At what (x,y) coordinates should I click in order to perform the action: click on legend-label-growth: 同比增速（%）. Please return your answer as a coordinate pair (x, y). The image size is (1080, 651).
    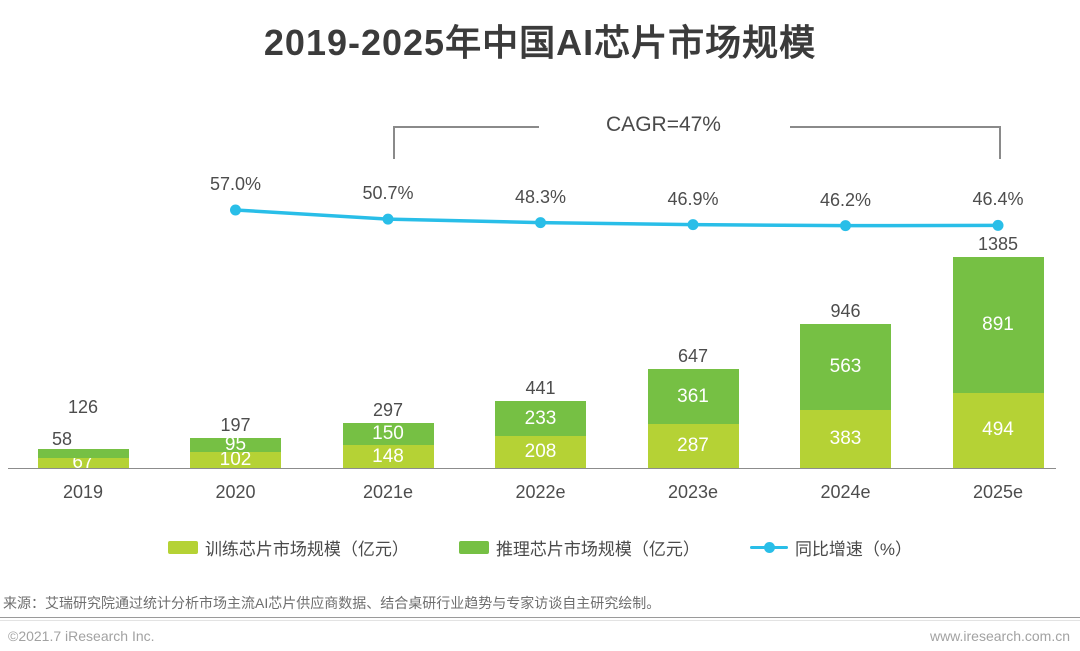
    Looking at the image, I should click on (853, 549).